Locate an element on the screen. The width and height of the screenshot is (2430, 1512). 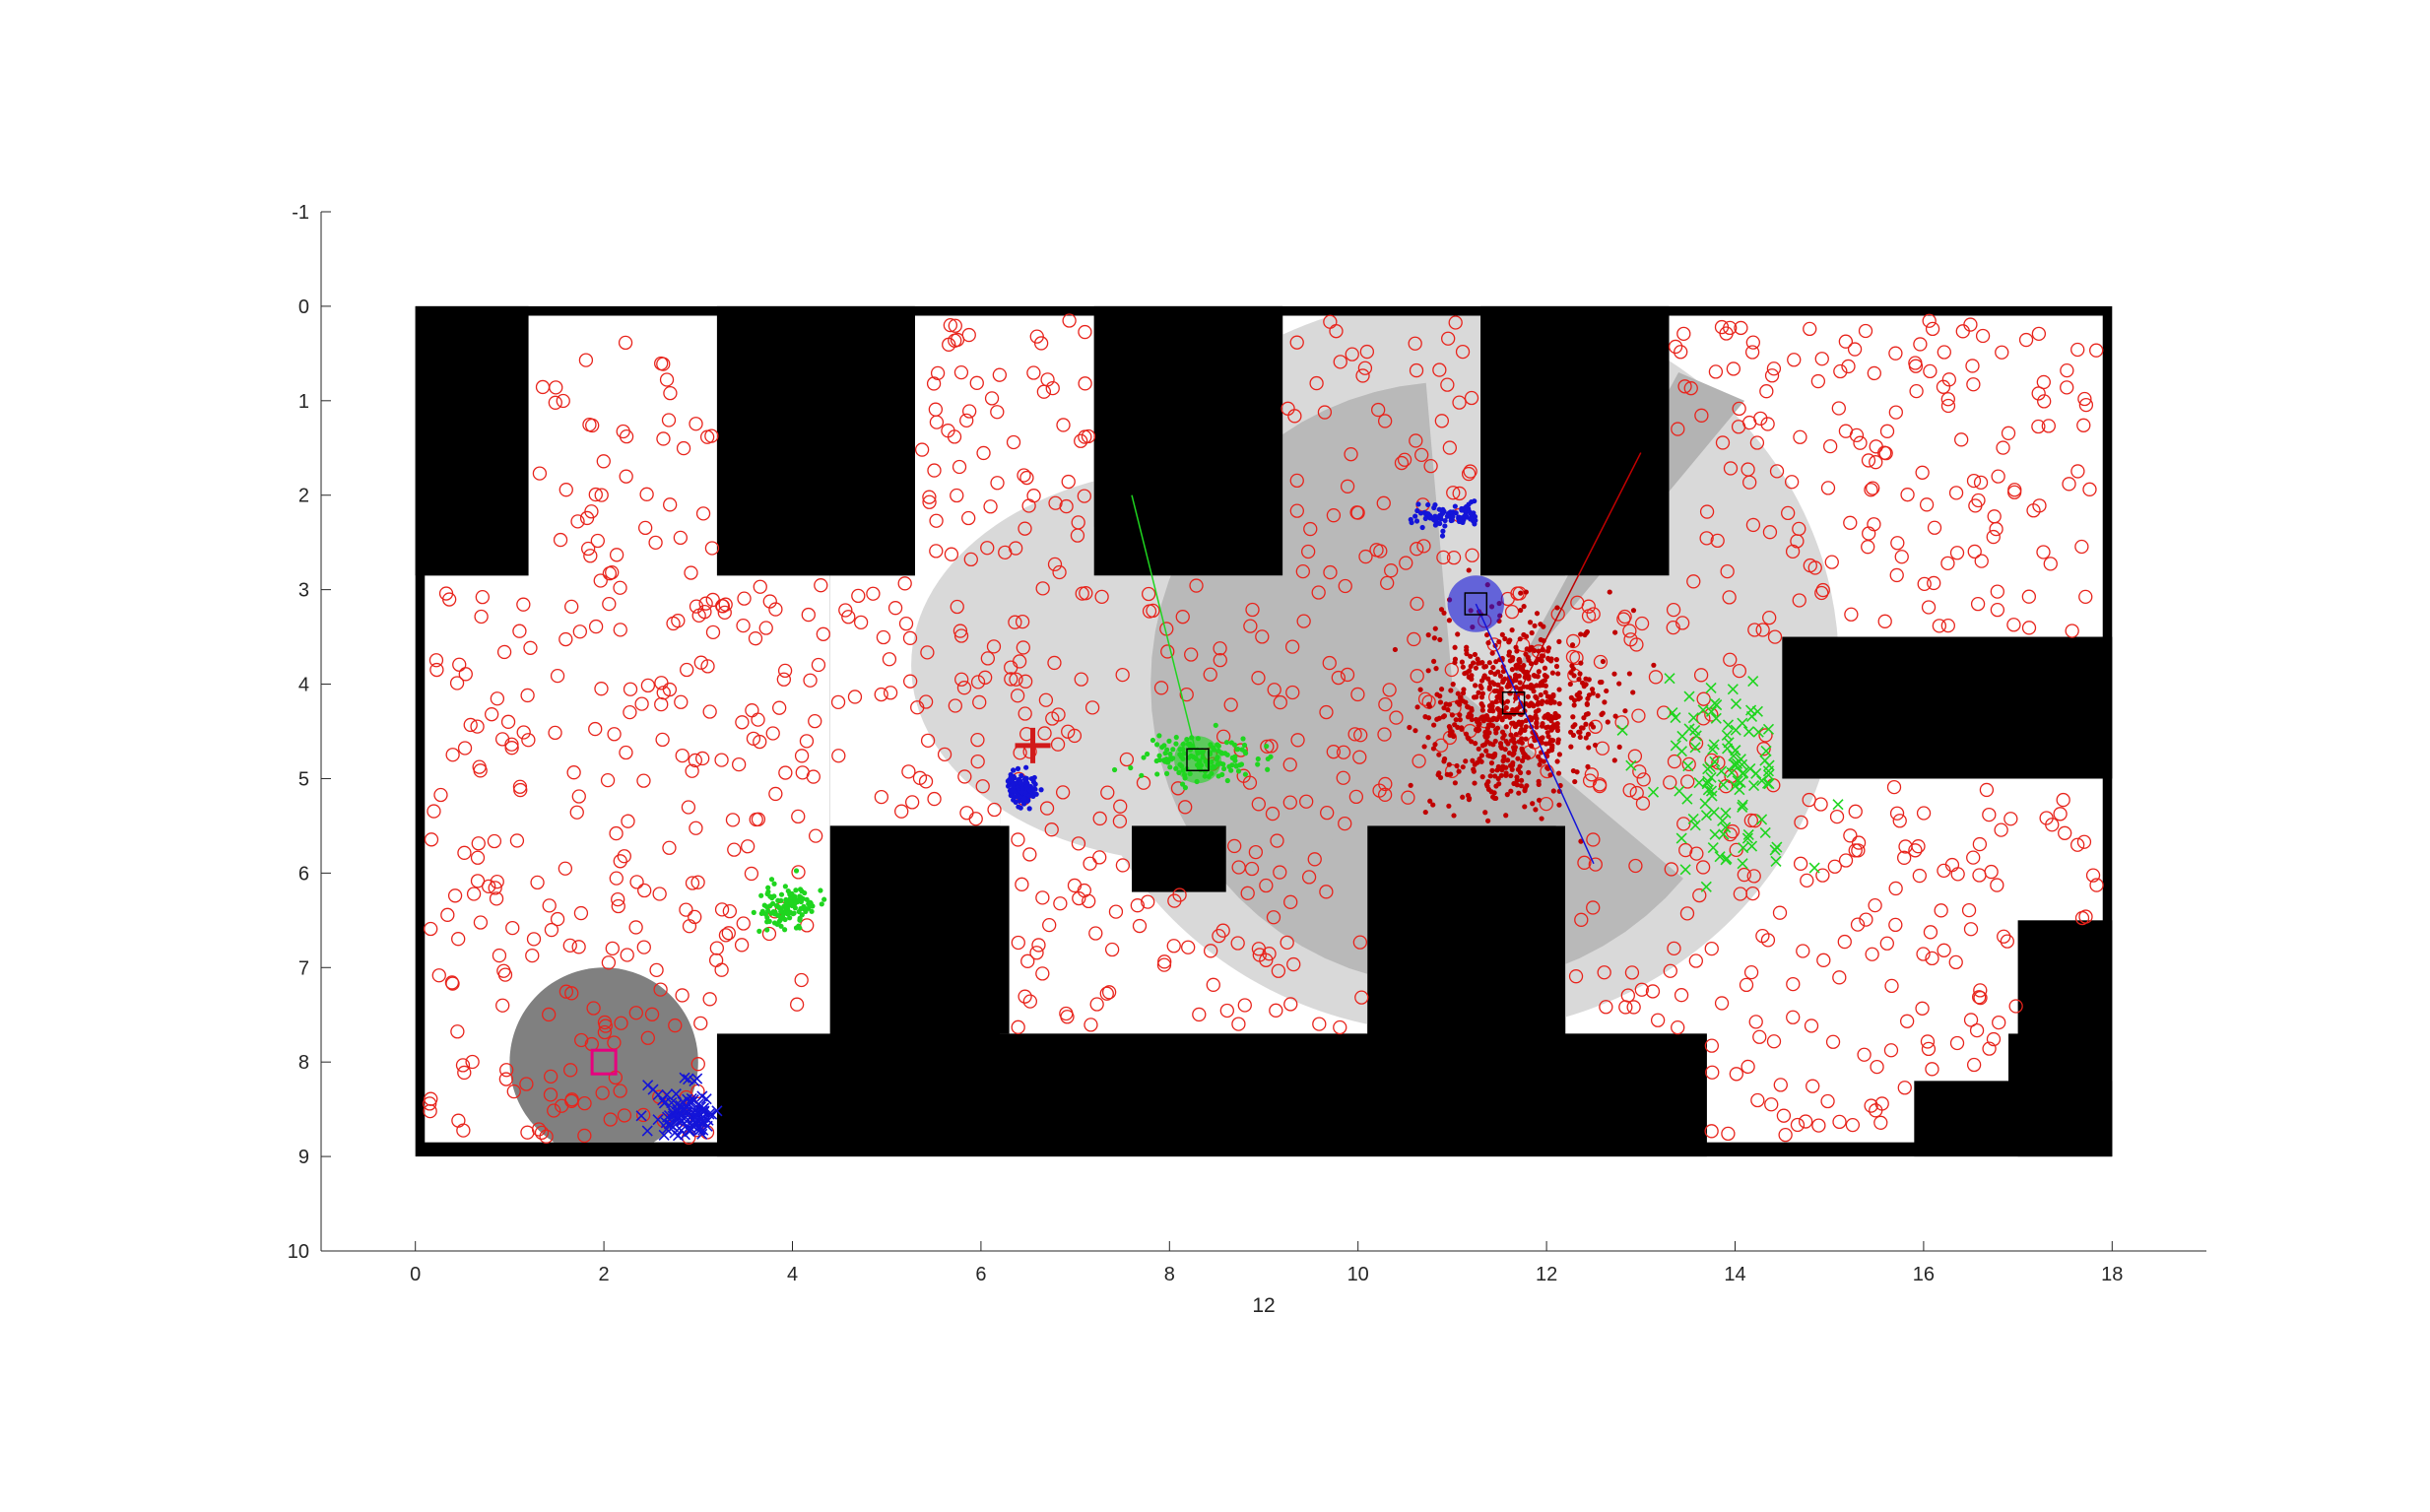
agent-square-green is located at coordinates (1198, 760).